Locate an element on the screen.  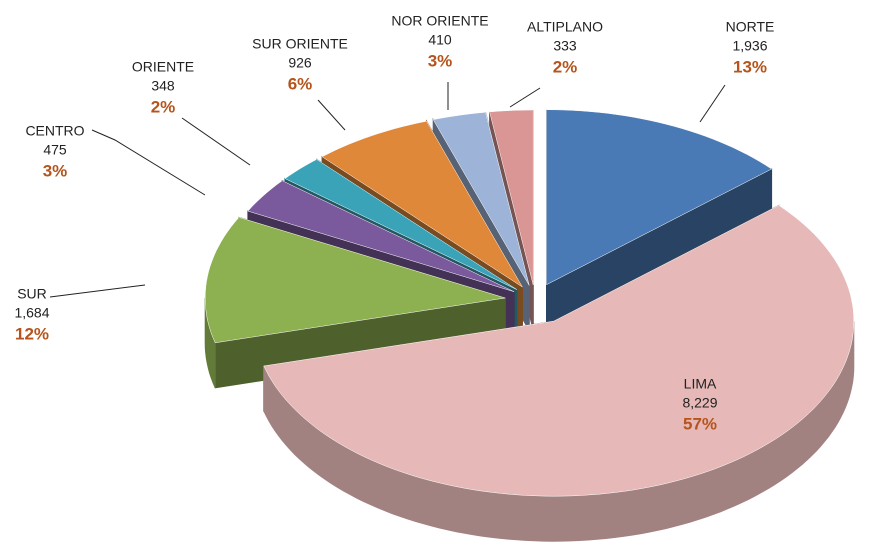
percent-label: 12% is located at coordinates (32, 333).